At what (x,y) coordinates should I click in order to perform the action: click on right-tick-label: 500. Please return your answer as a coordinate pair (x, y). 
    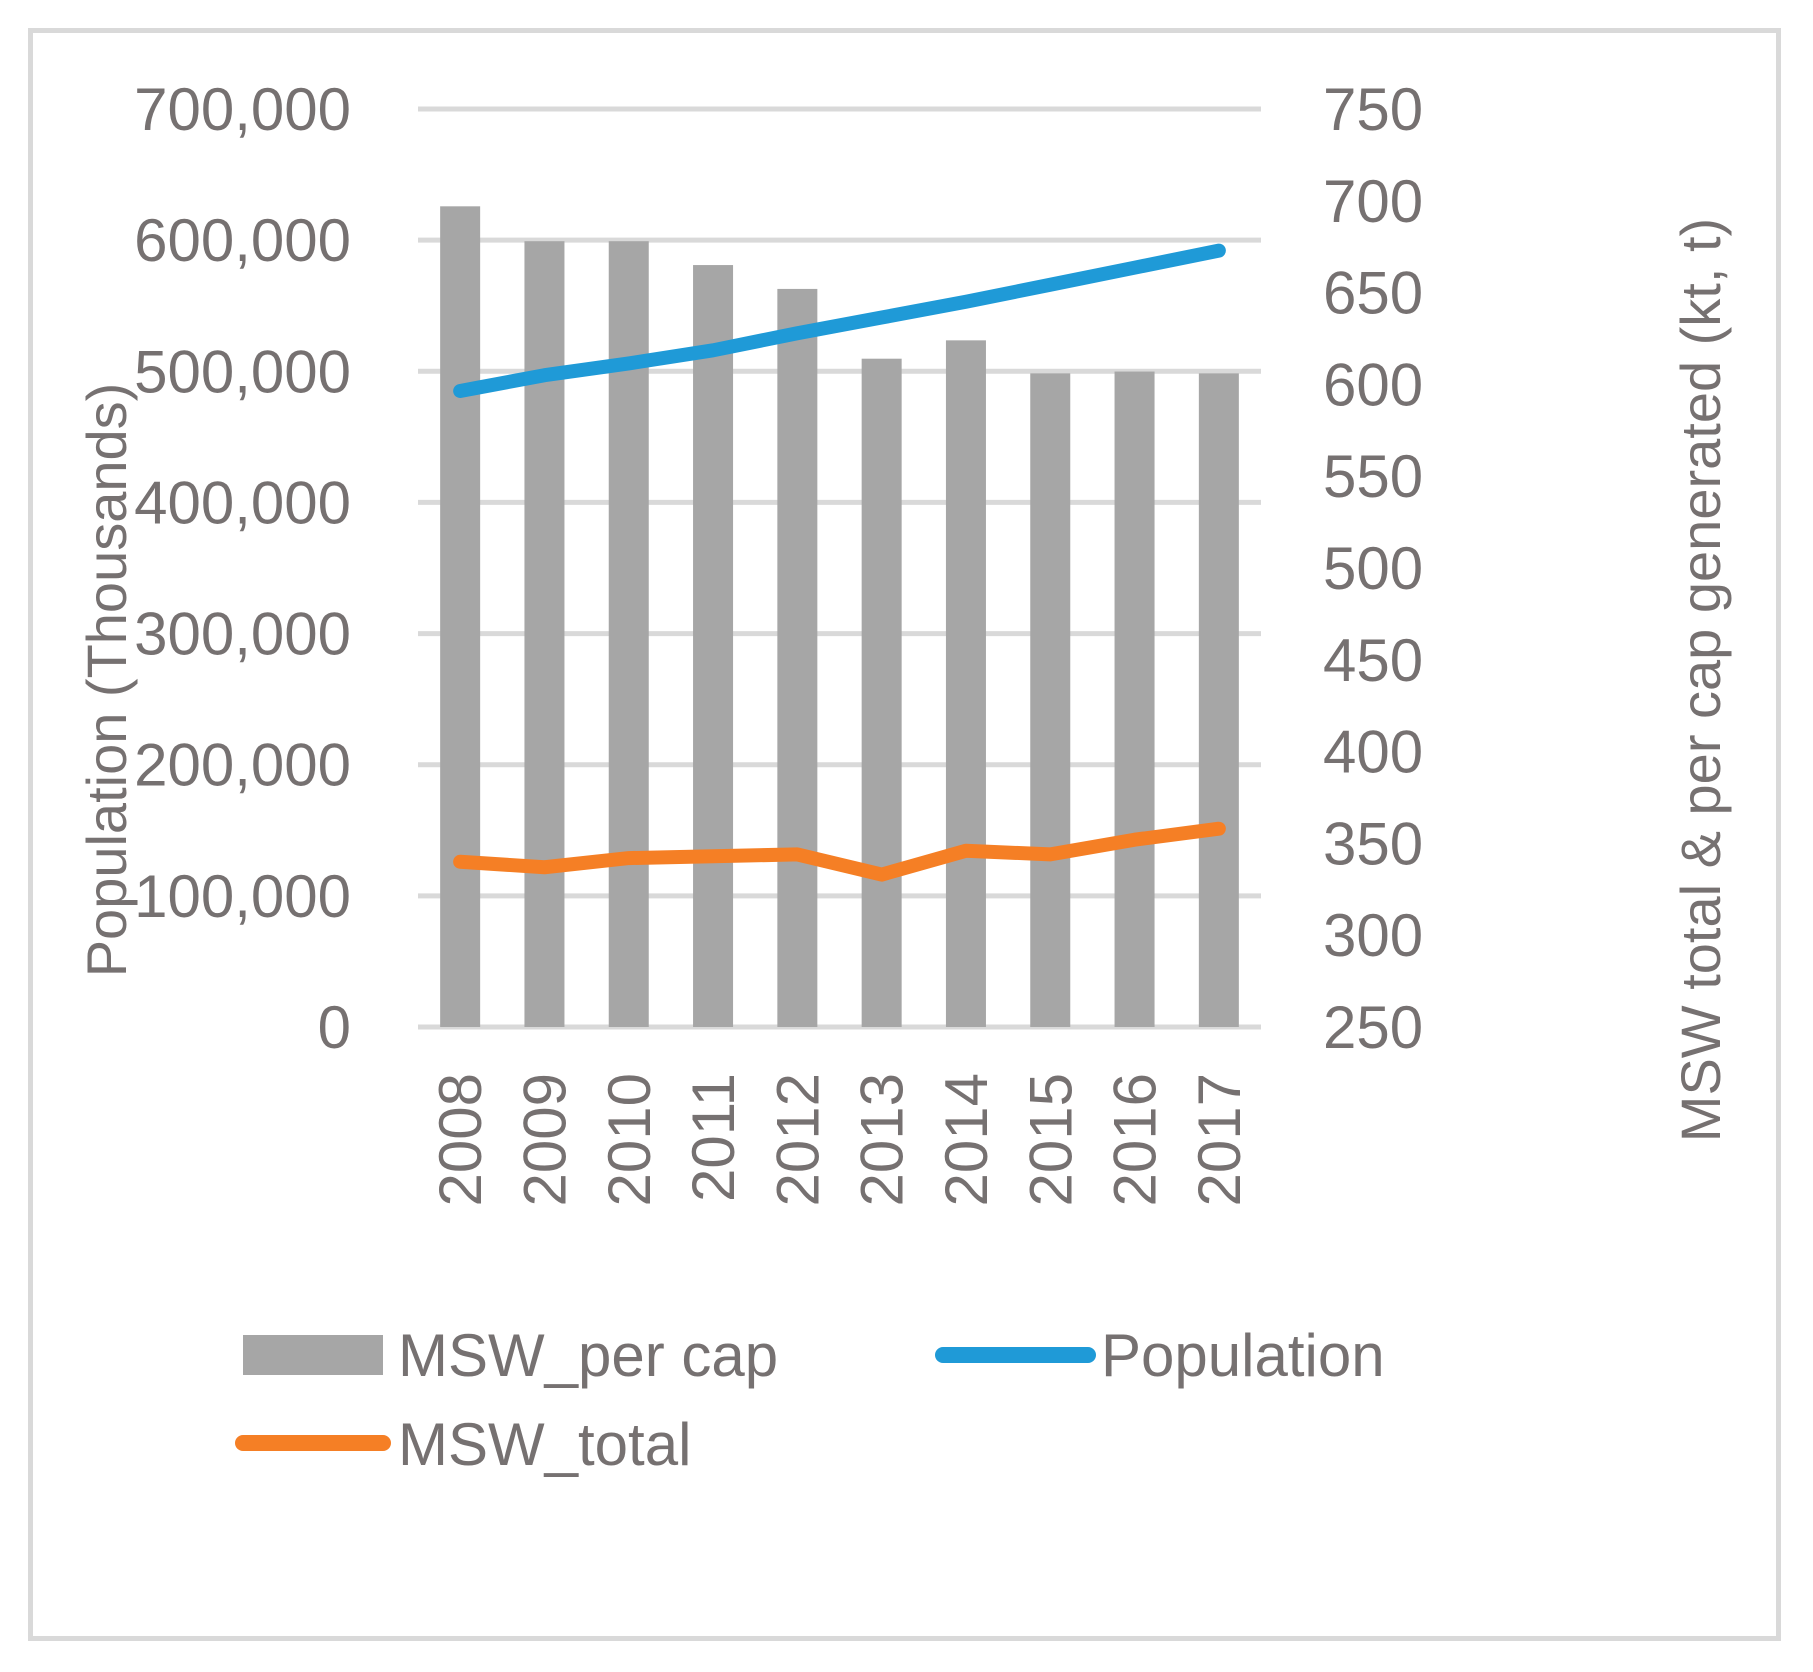
    Looking at the image, I should click on (1373, 568).